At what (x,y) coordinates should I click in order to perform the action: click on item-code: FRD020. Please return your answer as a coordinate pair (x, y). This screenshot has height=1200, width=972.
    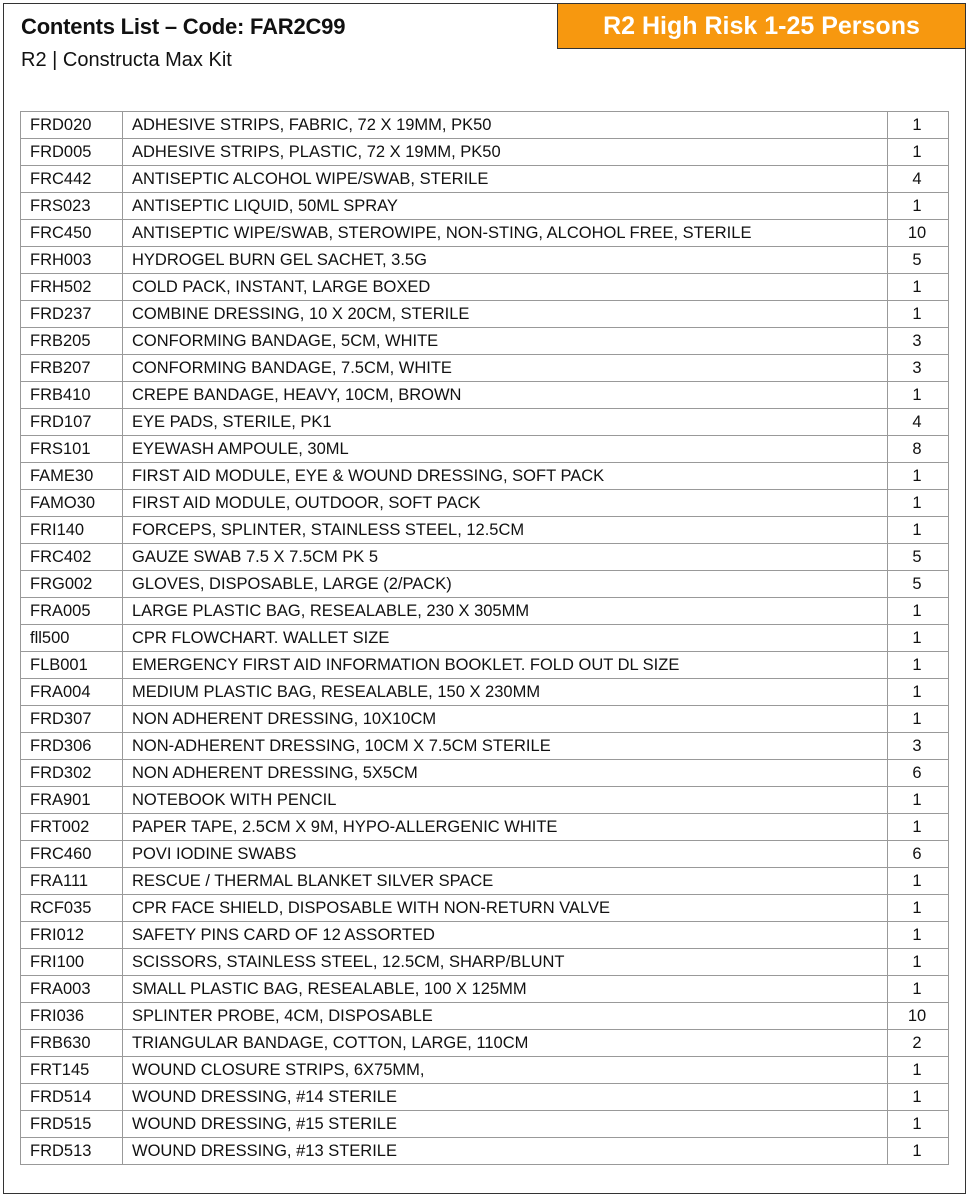
    Looking at the image, I should click on (71, 125).